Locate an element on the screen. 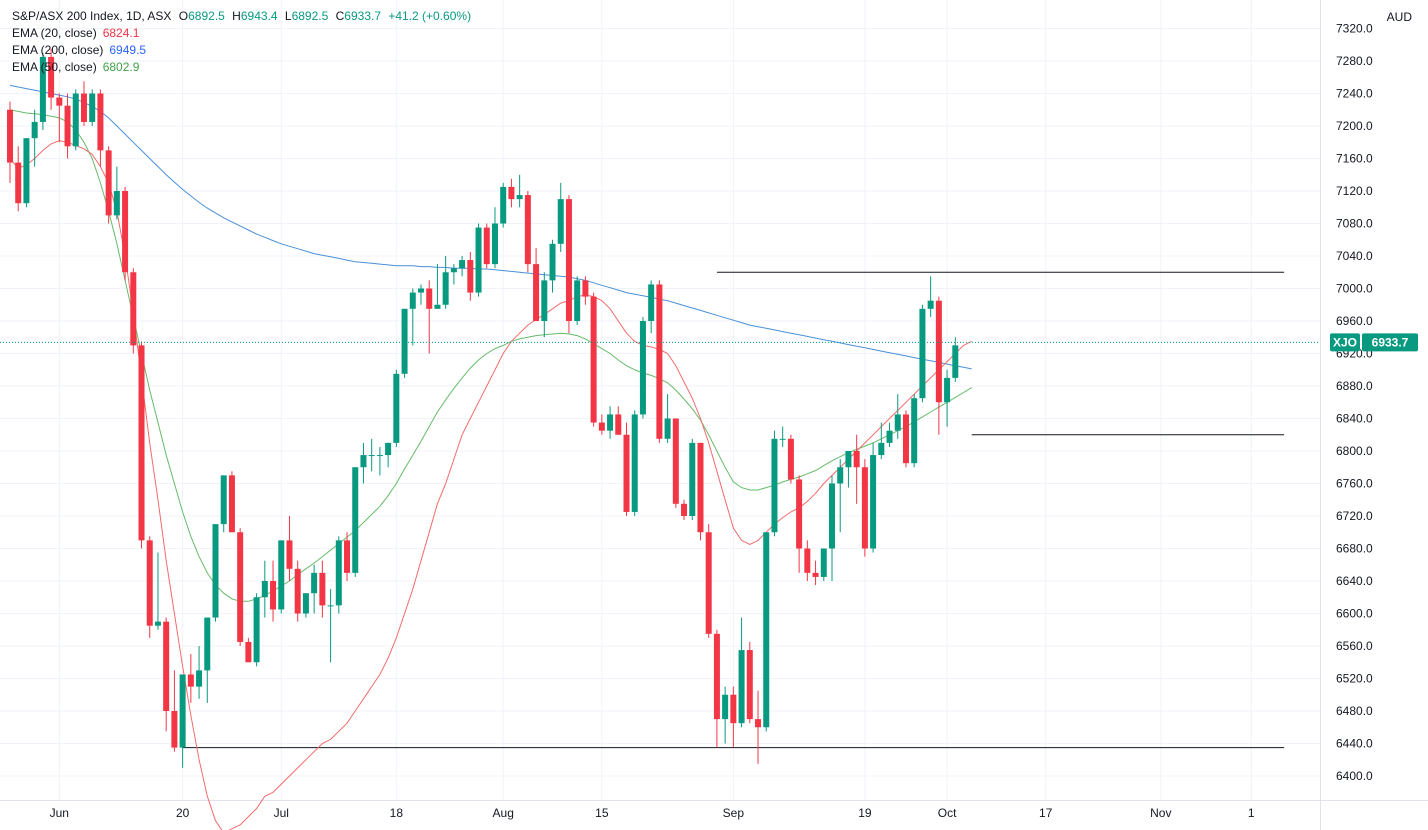 The image size is (1428, 830). price-tick-label: 6560.0 is located at coordinates (1354, 646).